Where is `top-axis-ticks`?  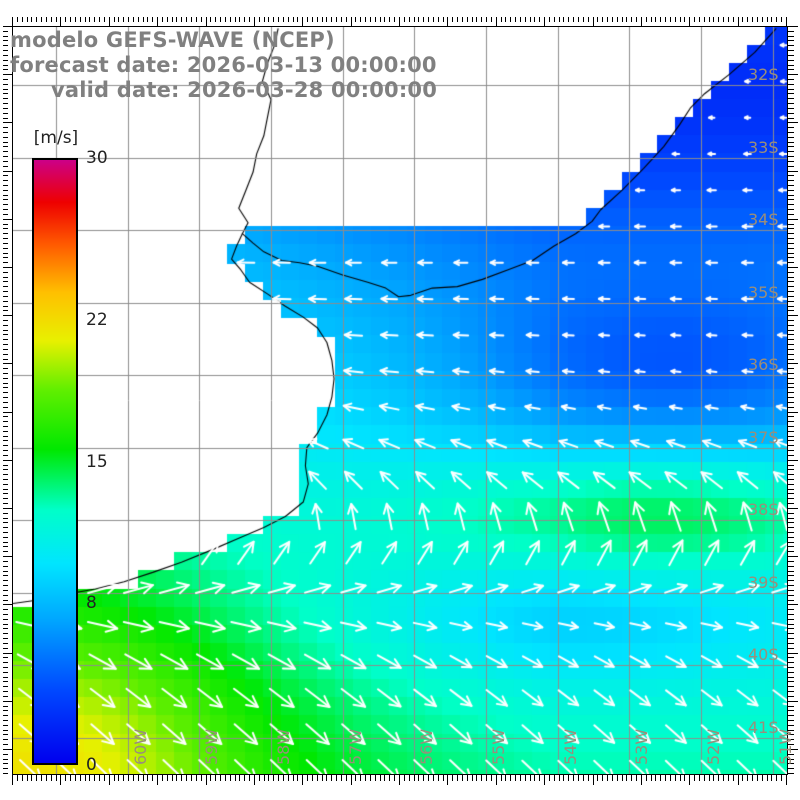
top-axis-ticks is located at coordinates (399, 21).